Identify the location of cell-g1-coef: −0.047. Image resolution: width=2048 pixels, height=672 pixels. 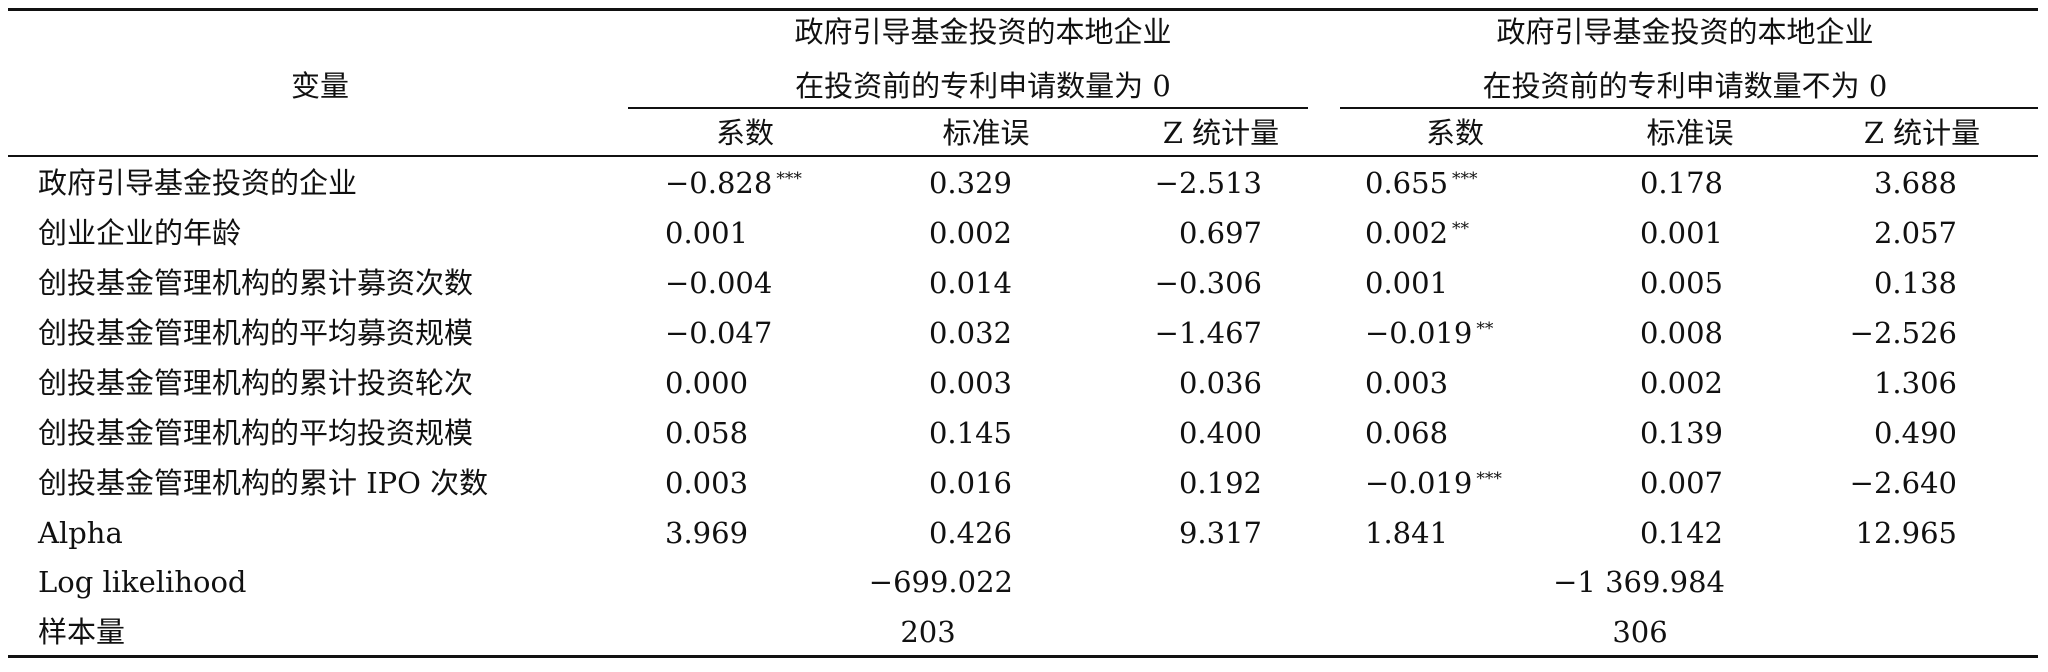
(718, 333).